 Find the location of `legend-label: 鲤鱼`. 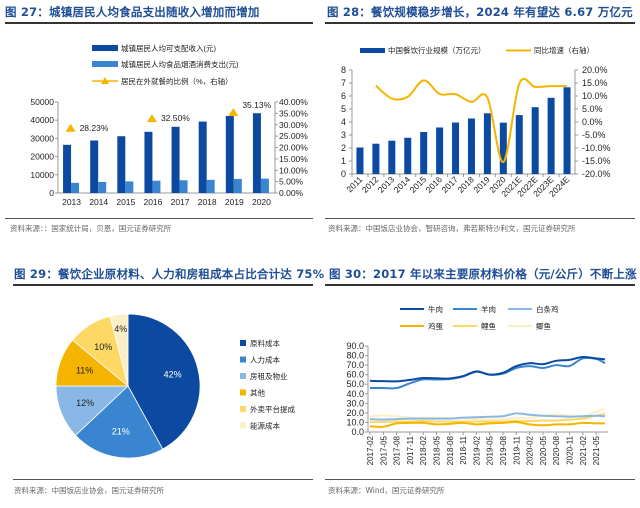

legend-label: 鲤鱼 is located at coordinates (488, 326).